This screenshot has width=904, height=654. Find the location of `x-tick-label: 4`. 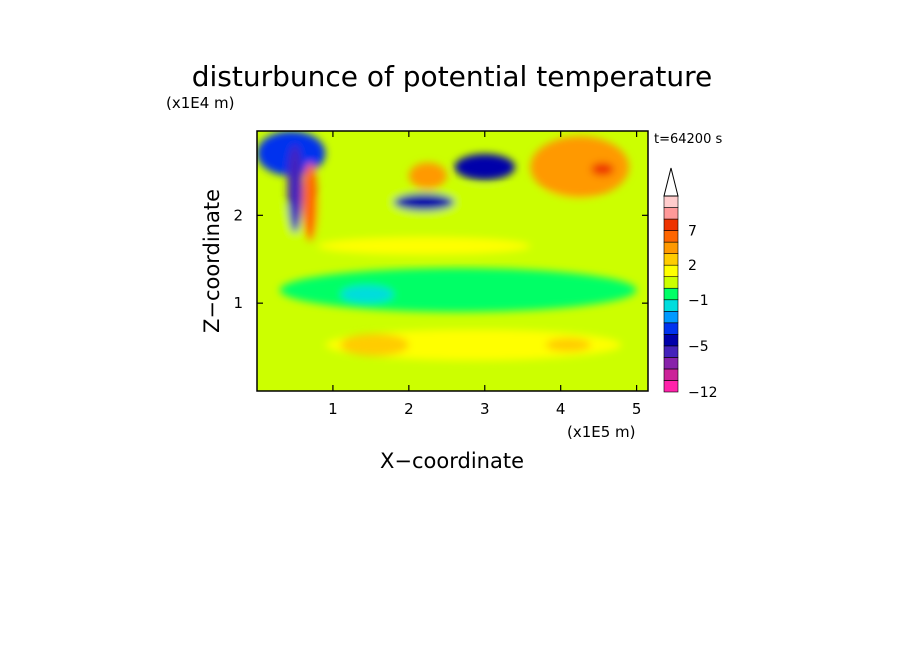

x-tick-label: 4 is located at coordinates (561, 409).